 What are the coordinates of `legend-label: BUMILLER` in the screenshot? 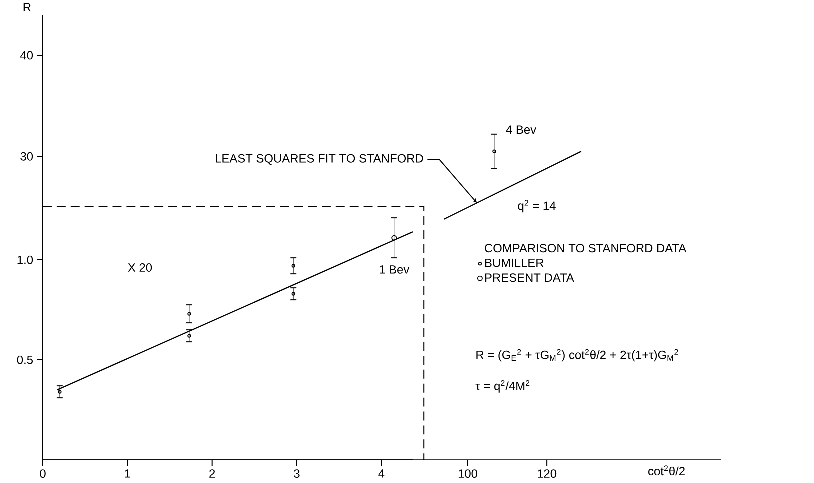 It's located at (514, 263).